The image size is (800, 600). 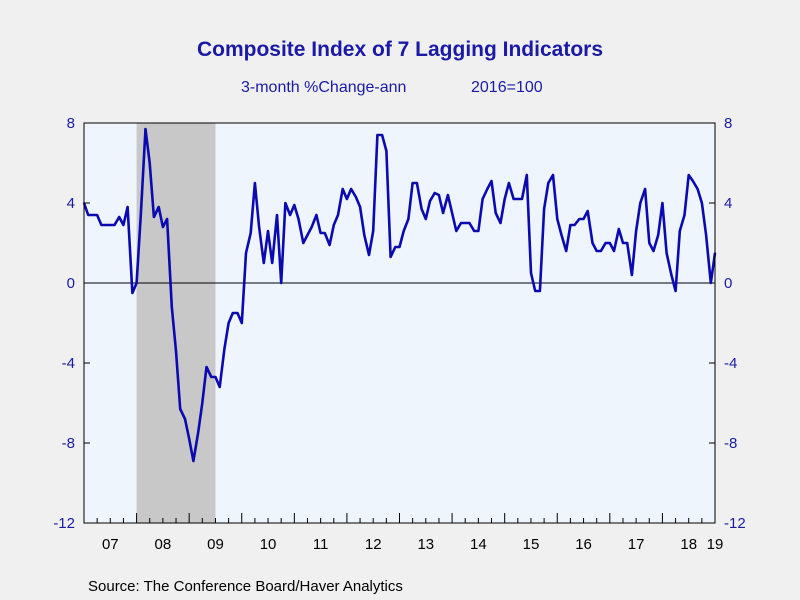 I want to click on y-tick-label-right: 0, so click(x=728, y=283).